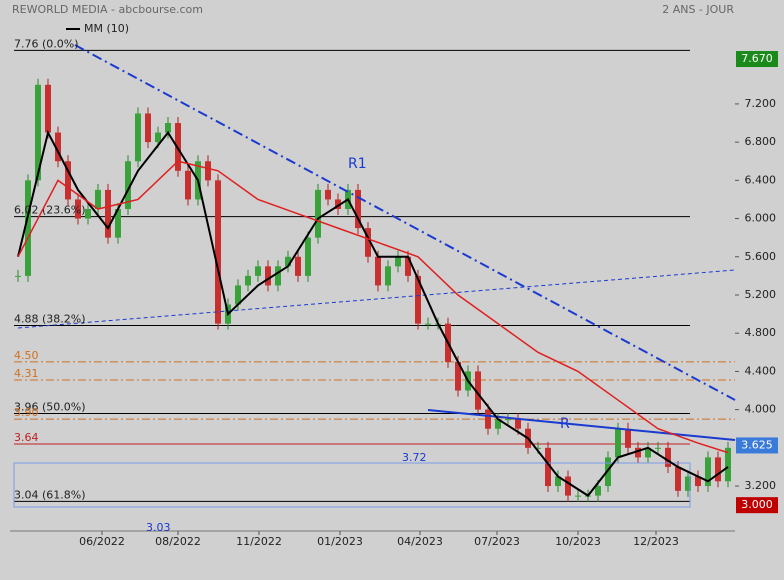 The image size is (784, 580). What do you see at coordinates (757, 444) in the screenshot?
I see `price-badge-label: 3.625` at bounding box center [757, 444].